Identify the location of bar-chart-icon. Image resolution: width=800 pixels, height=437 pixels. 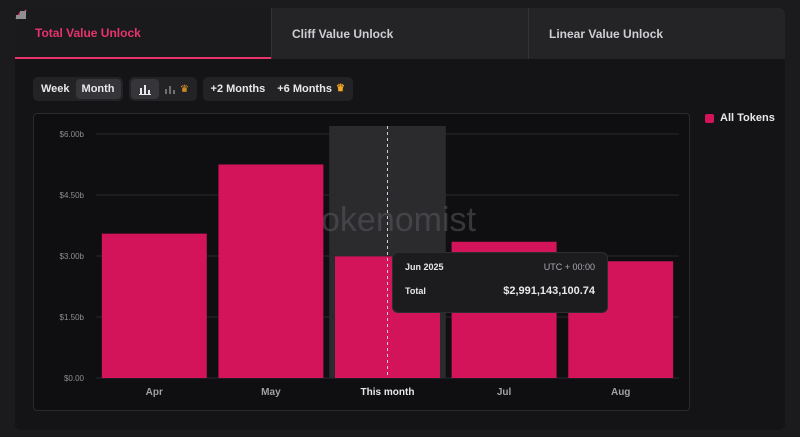
(144, 89).